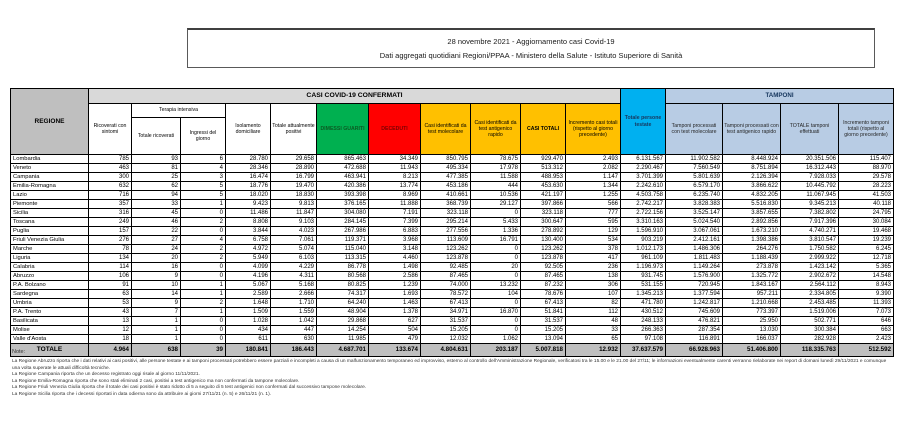 The width and height of the screenshot is (900, 443). I want to click on cell-value: 1.378, so click(394, 312).